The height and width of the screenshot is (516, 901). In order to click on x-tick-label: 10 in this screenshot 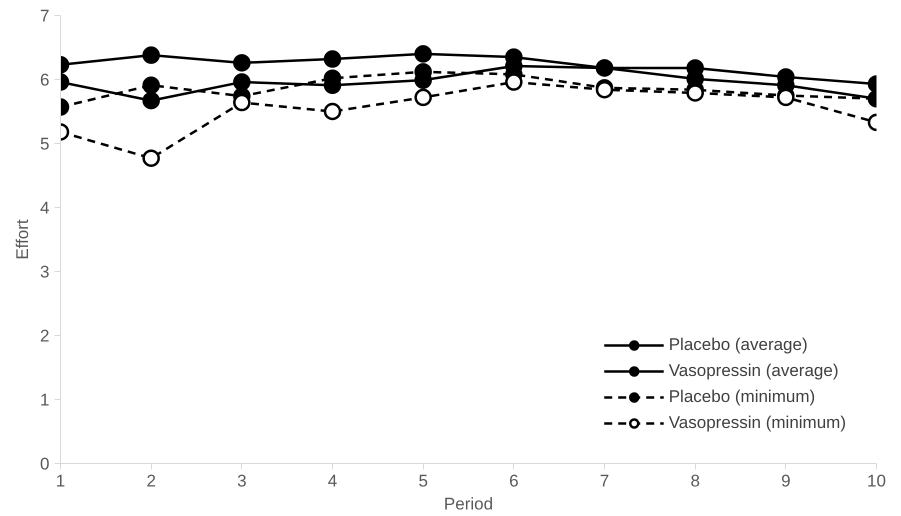, I will do `click(876, 481)`.